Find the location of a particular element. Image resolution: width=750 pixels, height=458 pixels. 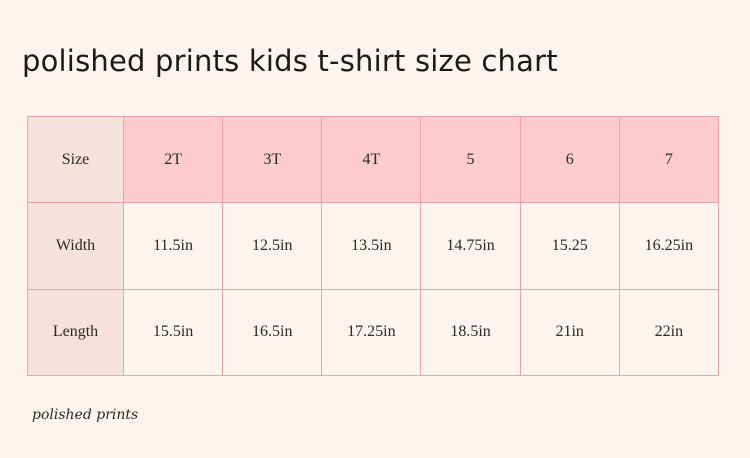

table-cell: 11.5in is located at coordinates (173, 246).